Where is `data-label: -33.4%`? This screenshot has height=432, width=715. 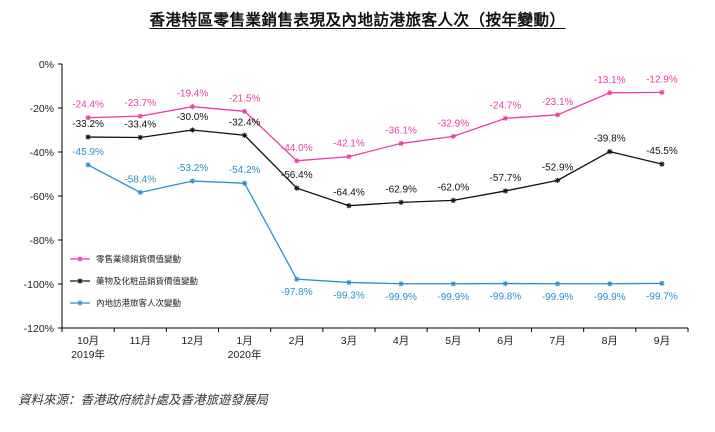
data-label: -33.4% is located at coordinates (140, 124).